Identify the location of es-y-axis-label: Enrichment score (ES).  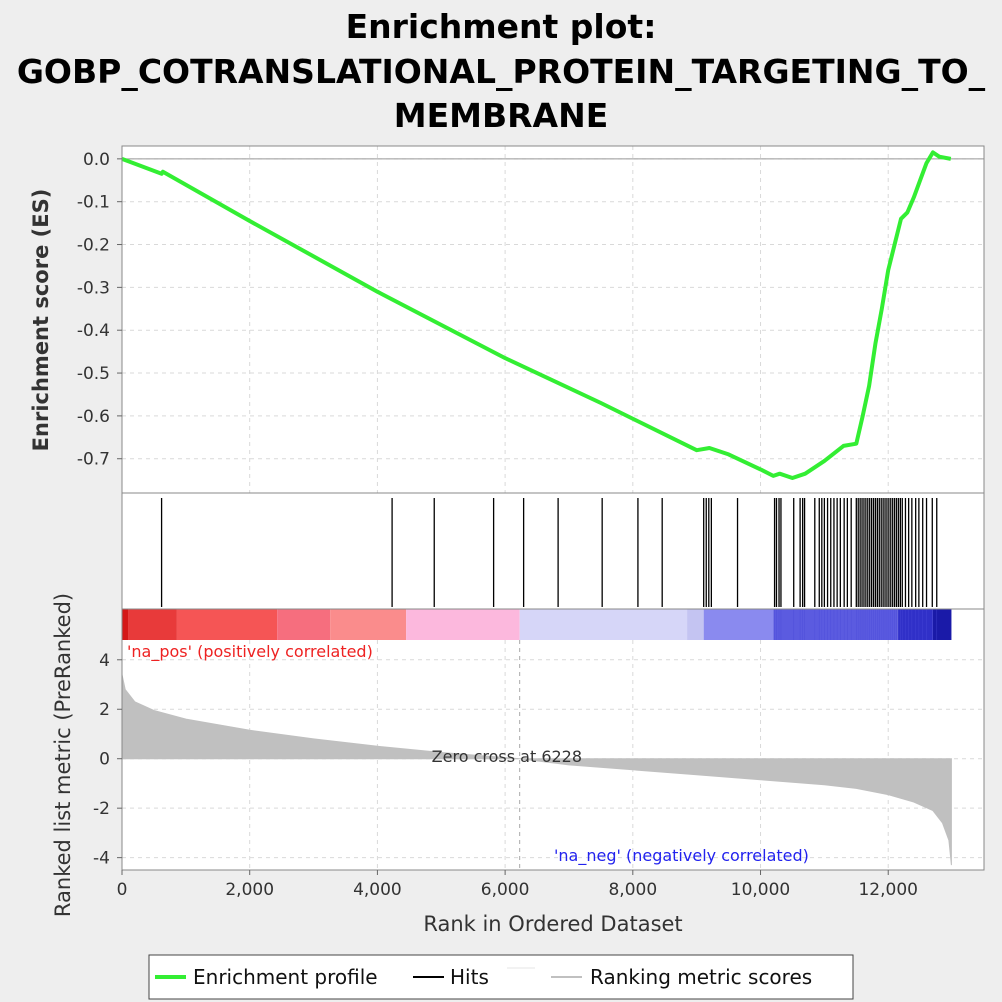
(41, 320).